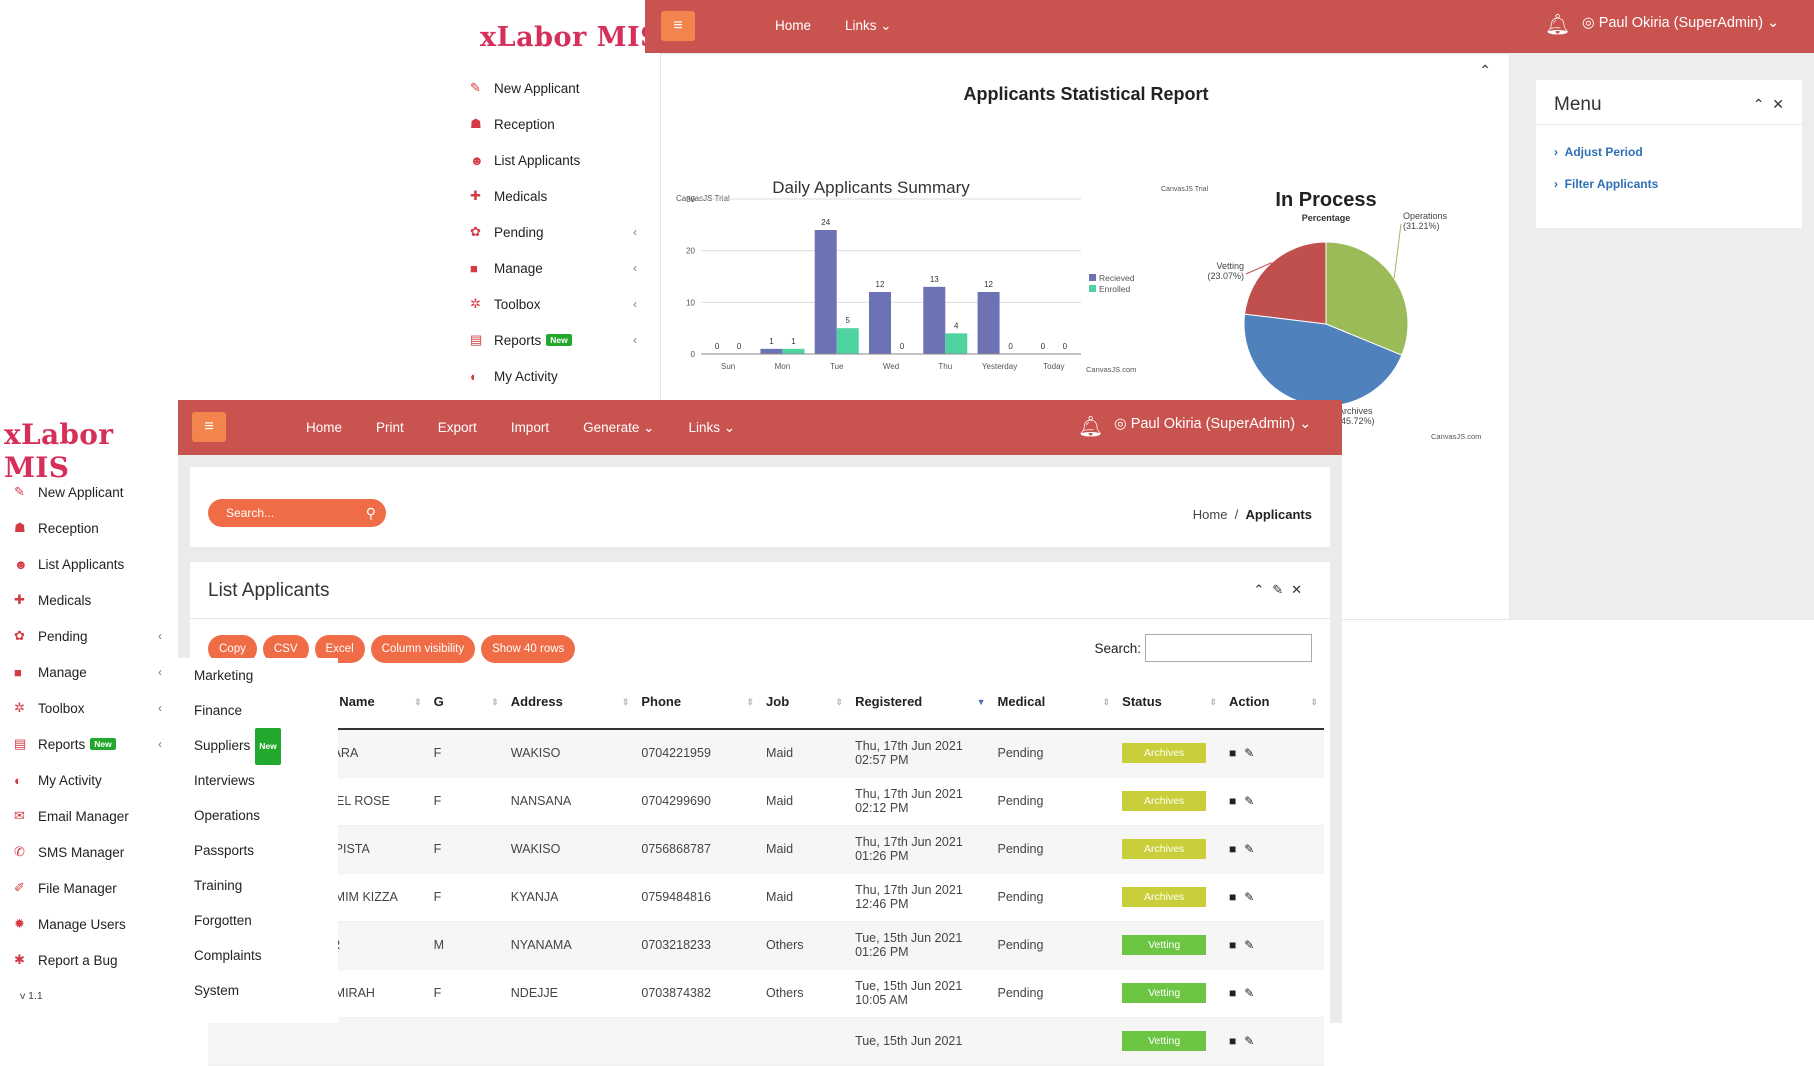 The width and height of the screenshot is (1814, 1066). Describe the element at coordinates (1485, 70) in the screenshot. I see `collapse-icon: ⌃` at that location.